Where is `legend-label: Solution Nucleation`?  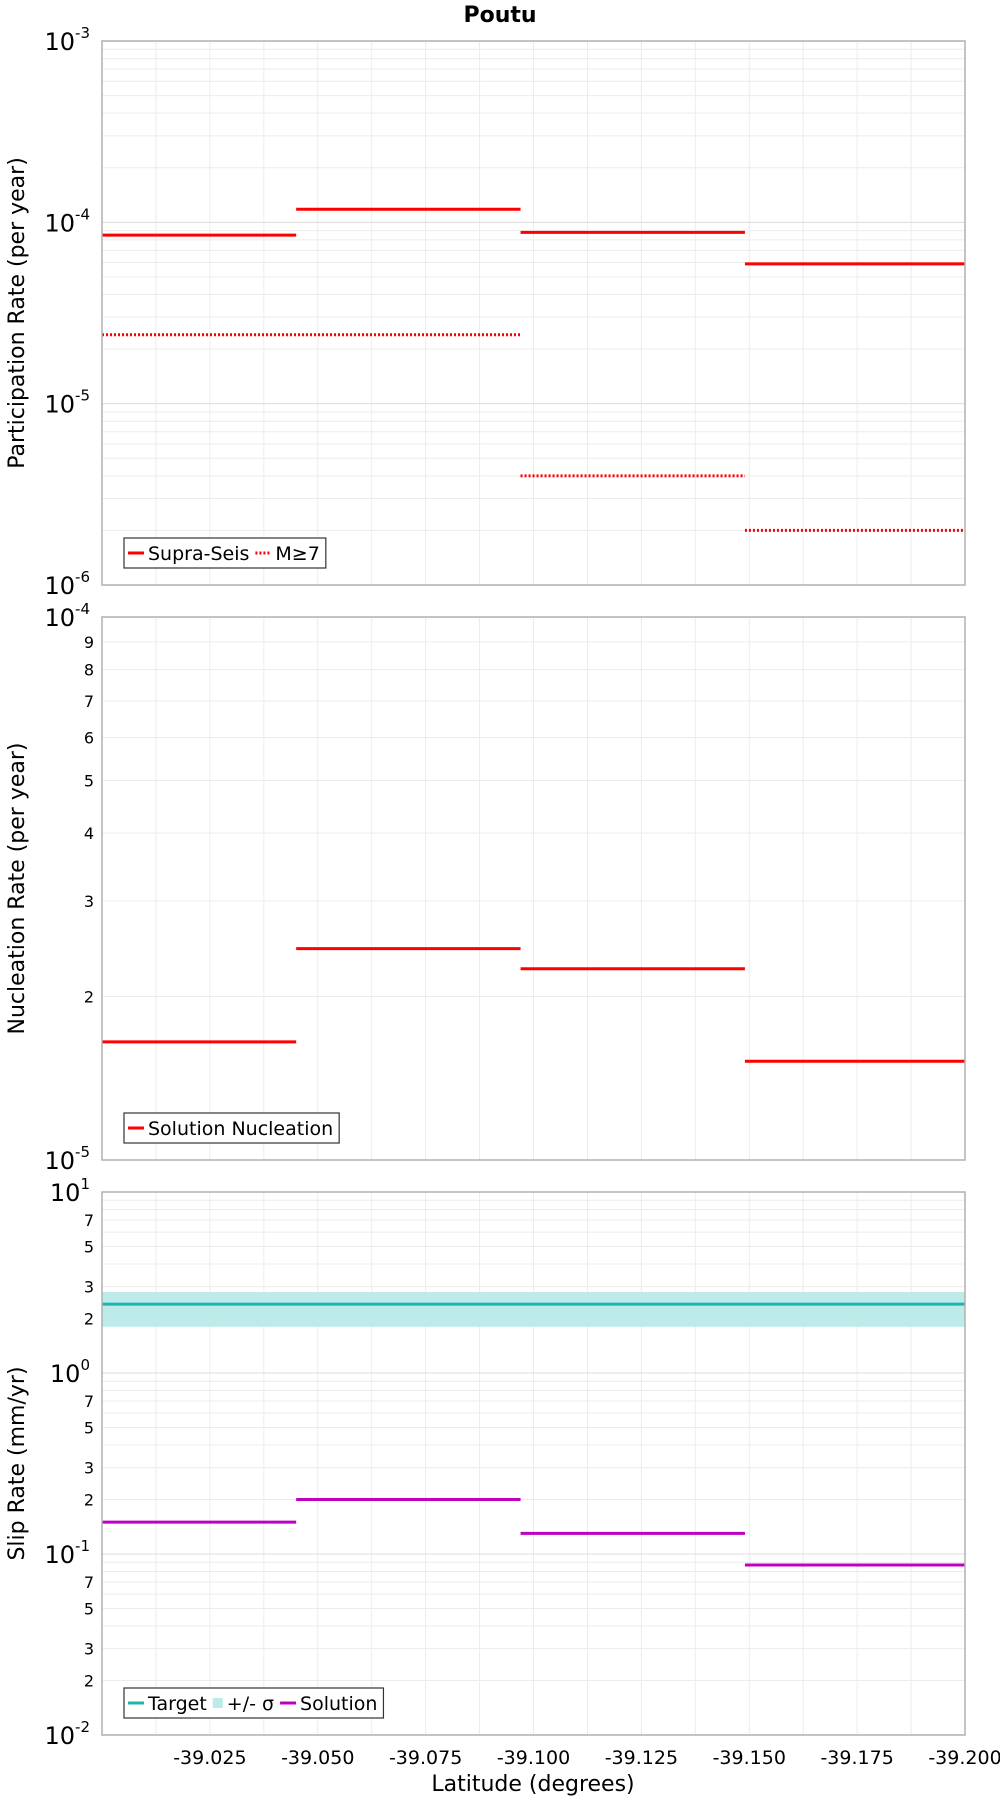 legend-label: Solution Nucleation is located at coordinates (240, 1129).